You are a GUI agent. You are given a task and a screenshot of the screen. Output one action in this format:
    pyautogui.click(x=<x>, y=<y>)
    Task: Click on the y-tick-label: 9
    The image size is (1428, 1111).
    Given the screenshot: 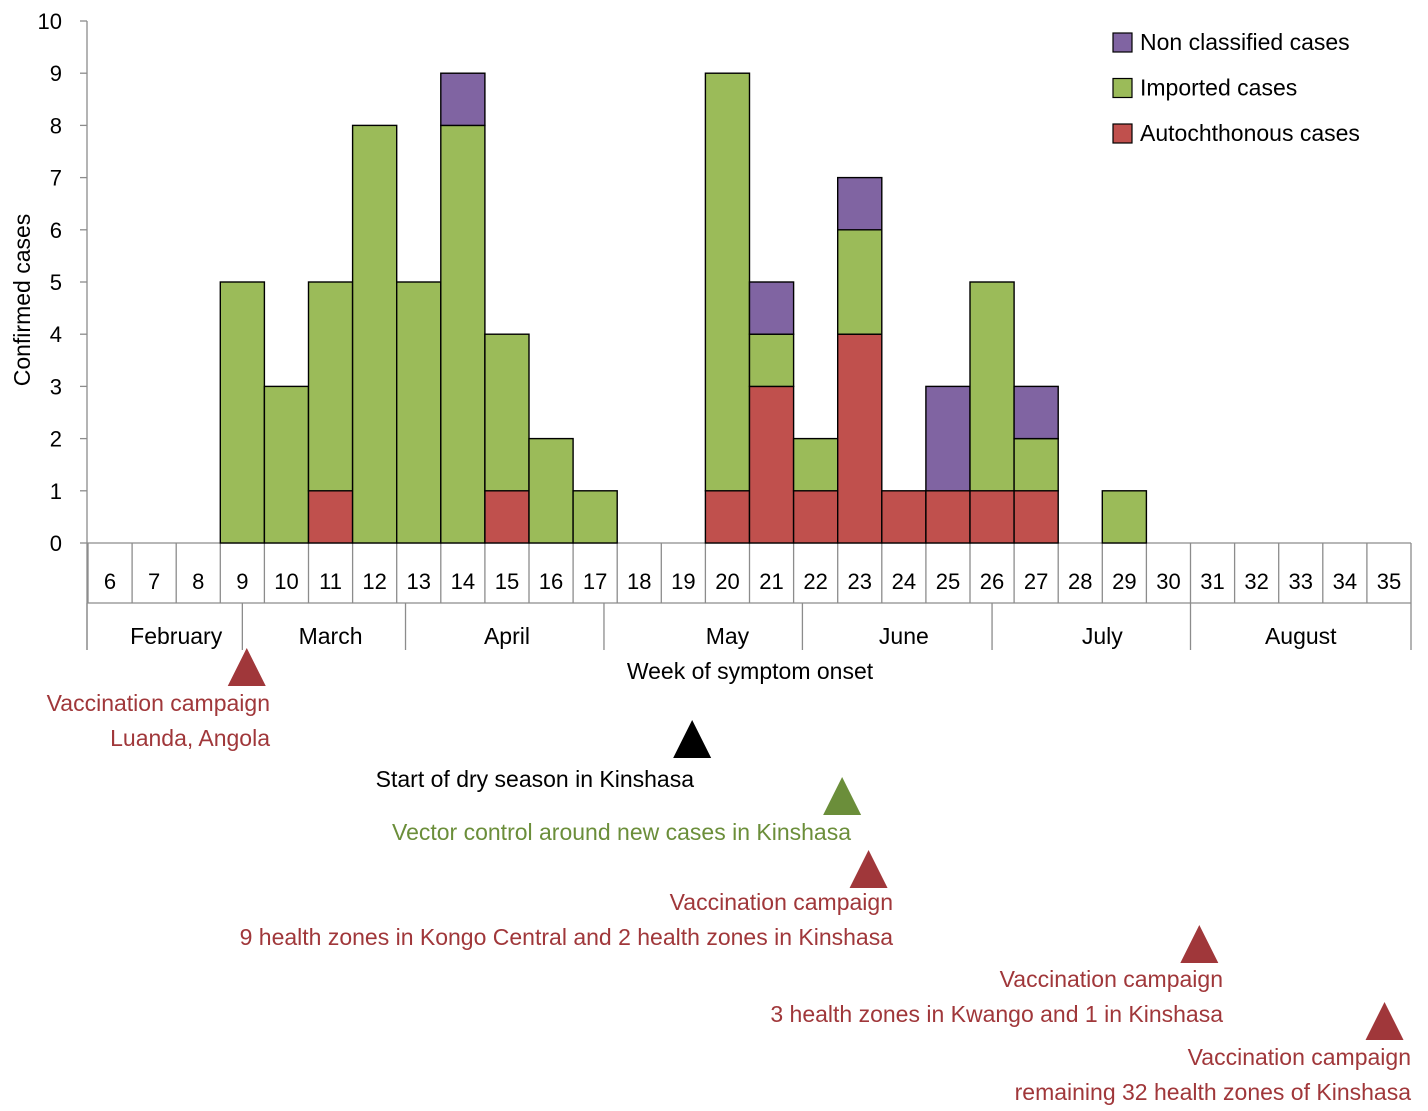 What is the action you would take?
    pyautogui.click(x=56, y=73)
    